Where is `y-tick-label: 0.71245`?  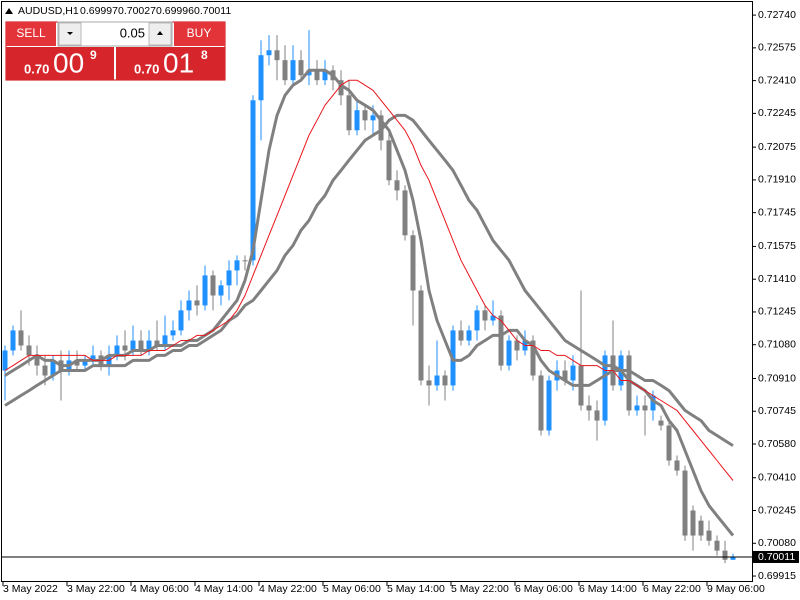
y-tick-label: 0.71245 is located at coordinates (777, 312).